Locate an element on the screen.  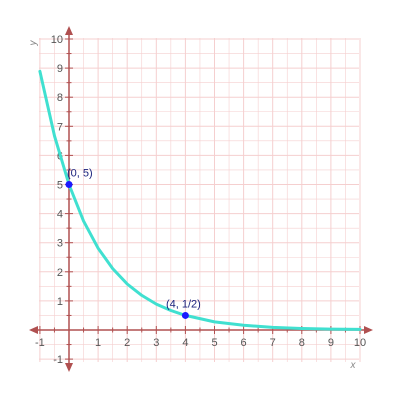
x-axis-arrow-right is located at coordinates (368, 330).